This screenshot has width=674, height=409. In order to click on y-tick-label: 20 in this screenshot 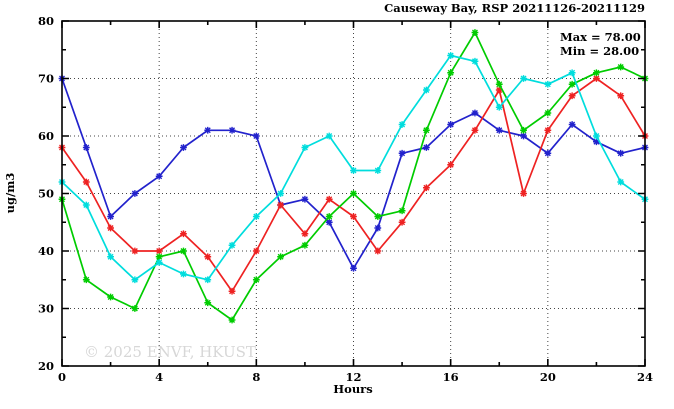, I will do `click(46, 366)`.